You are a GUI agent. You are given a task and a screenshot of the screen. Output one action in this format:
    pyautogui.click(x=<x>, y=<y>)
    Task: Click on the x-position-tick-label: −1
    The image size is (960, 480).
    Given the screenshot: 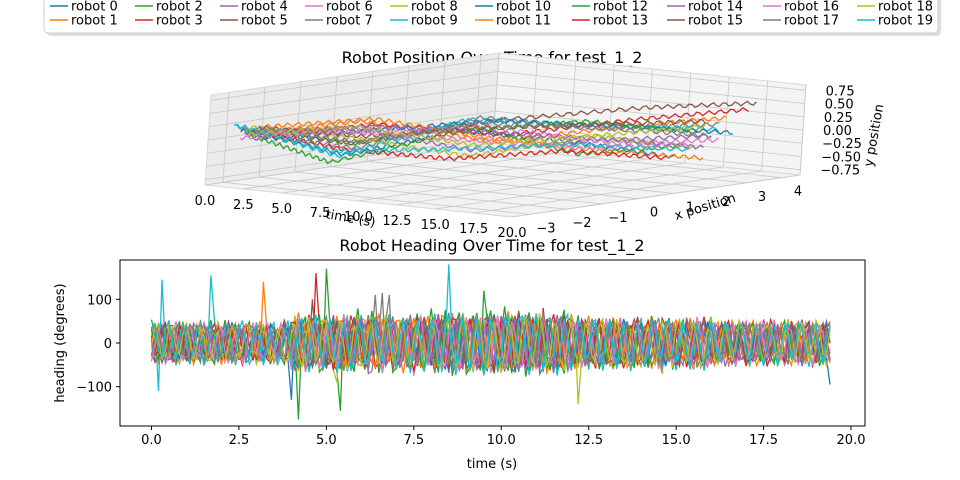 What is the action you would take?
    pyautogui.click(x=617, y=218)
    